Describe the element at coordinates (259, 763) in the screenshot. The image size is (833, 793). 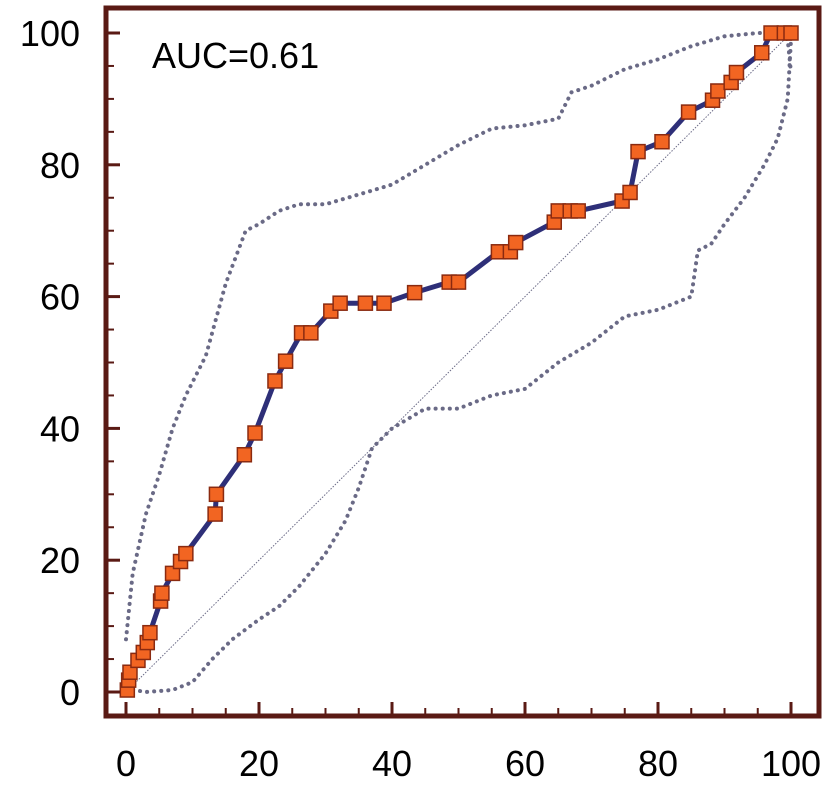
I see `x-tick-label: 20` at that location.